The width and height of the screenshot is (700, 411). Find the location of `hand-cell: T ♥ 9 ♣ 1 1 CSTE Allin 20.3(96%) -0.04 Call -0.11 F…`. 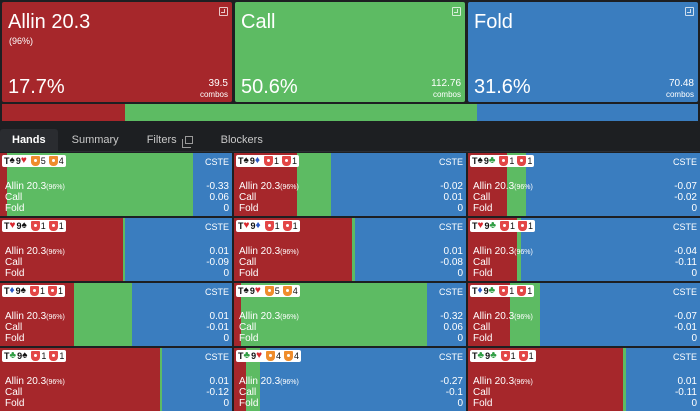

hand-cell: T ♥ 9 ♣ 1 1 CSTE Allin 20.3(96%) -0.04 Call -0.11 F… is located at coordinates (584, 249).